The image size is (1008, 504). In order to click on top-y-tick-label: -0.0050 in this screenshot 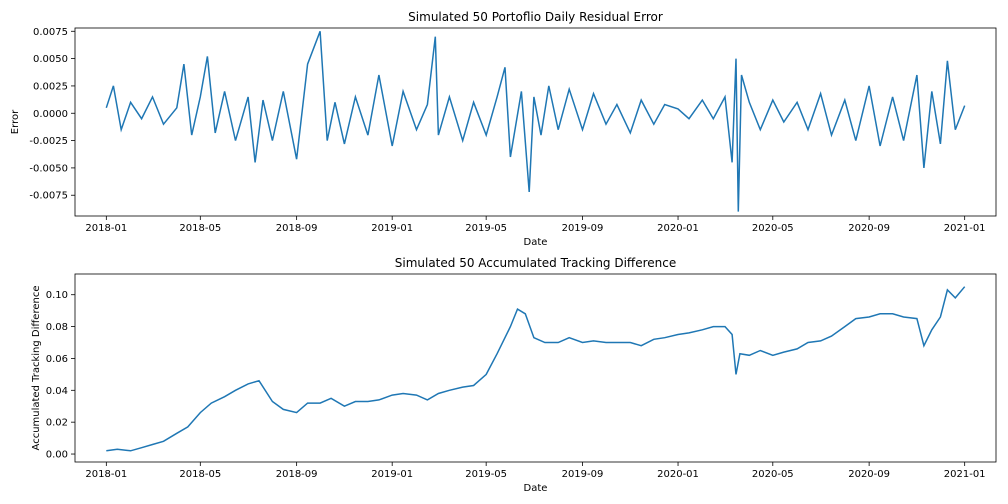, I will do `click(48, 168)`.